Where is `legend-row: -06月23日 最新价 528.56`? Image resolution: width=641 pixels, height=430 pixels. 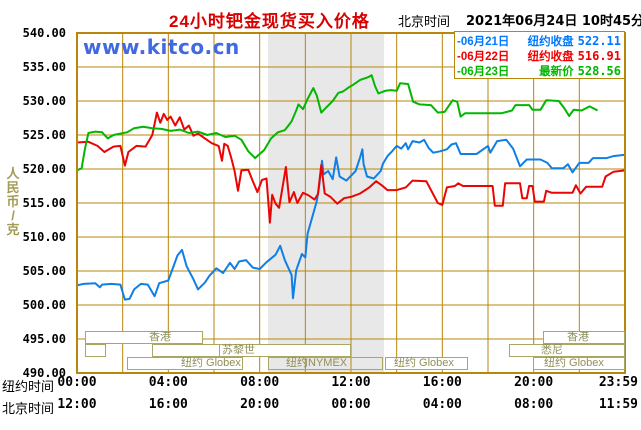
legend-row: -06月23日 最新价 528.56 is located at coordinates (539, 70).